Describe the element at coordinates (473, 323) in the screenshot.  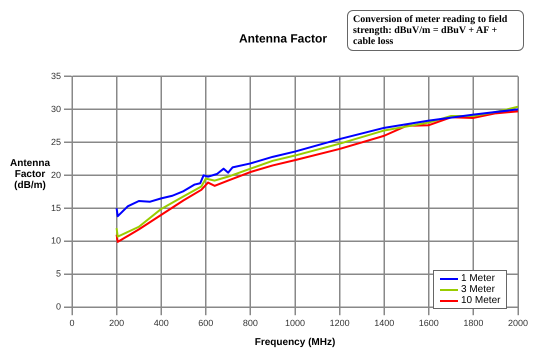
I see `x-tick-label: 1800` at that location.